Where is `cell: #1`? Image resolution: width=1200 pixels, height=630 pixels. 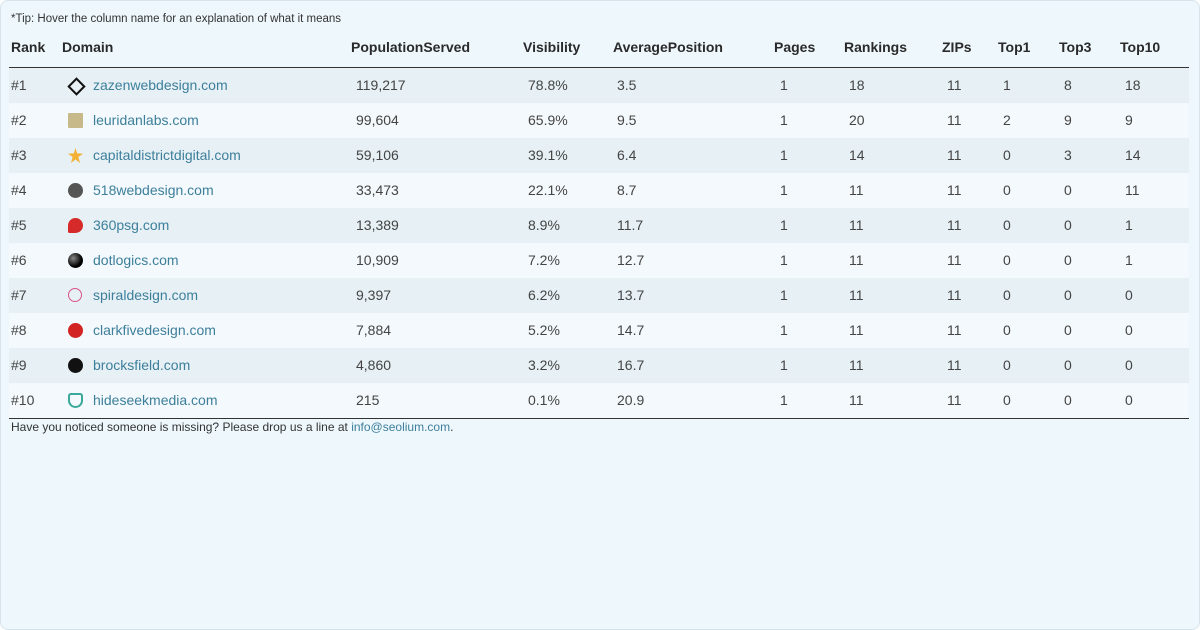
cell: #1 is located at coordinates (19, 85).